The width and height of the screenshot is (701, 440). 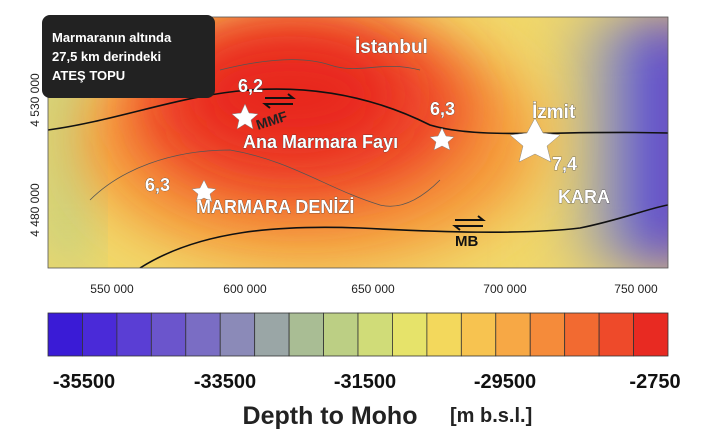 What do you see at coordinates (491, 416) in the screenshot?
I see `colorbar-unit: [m b.s.l.]` at bounding box center [491, 416].